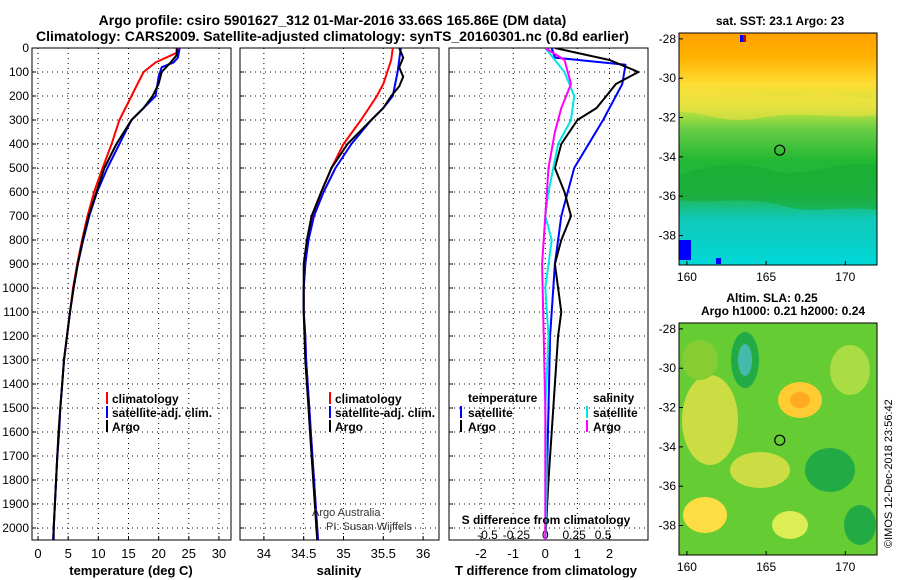 The width and height of the screenshot is (900, 580). What do you see at coordinates (19, 240) in the screenshot?
I see `depth-tick-label: 800` at bounding box center [19, 240].